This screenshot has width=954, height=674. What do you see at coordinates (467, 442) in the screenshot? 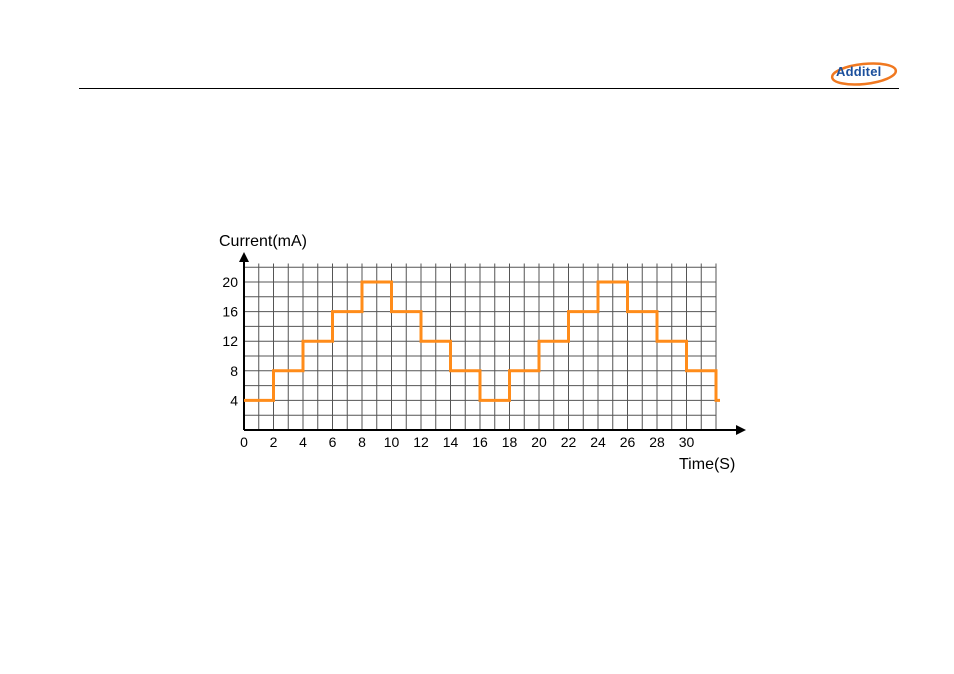
I see `x-tick-labels: 0 2 4 6 8 10 12 14 16 18 20 22 24 26 28 30` at bounding box center [467, 442].